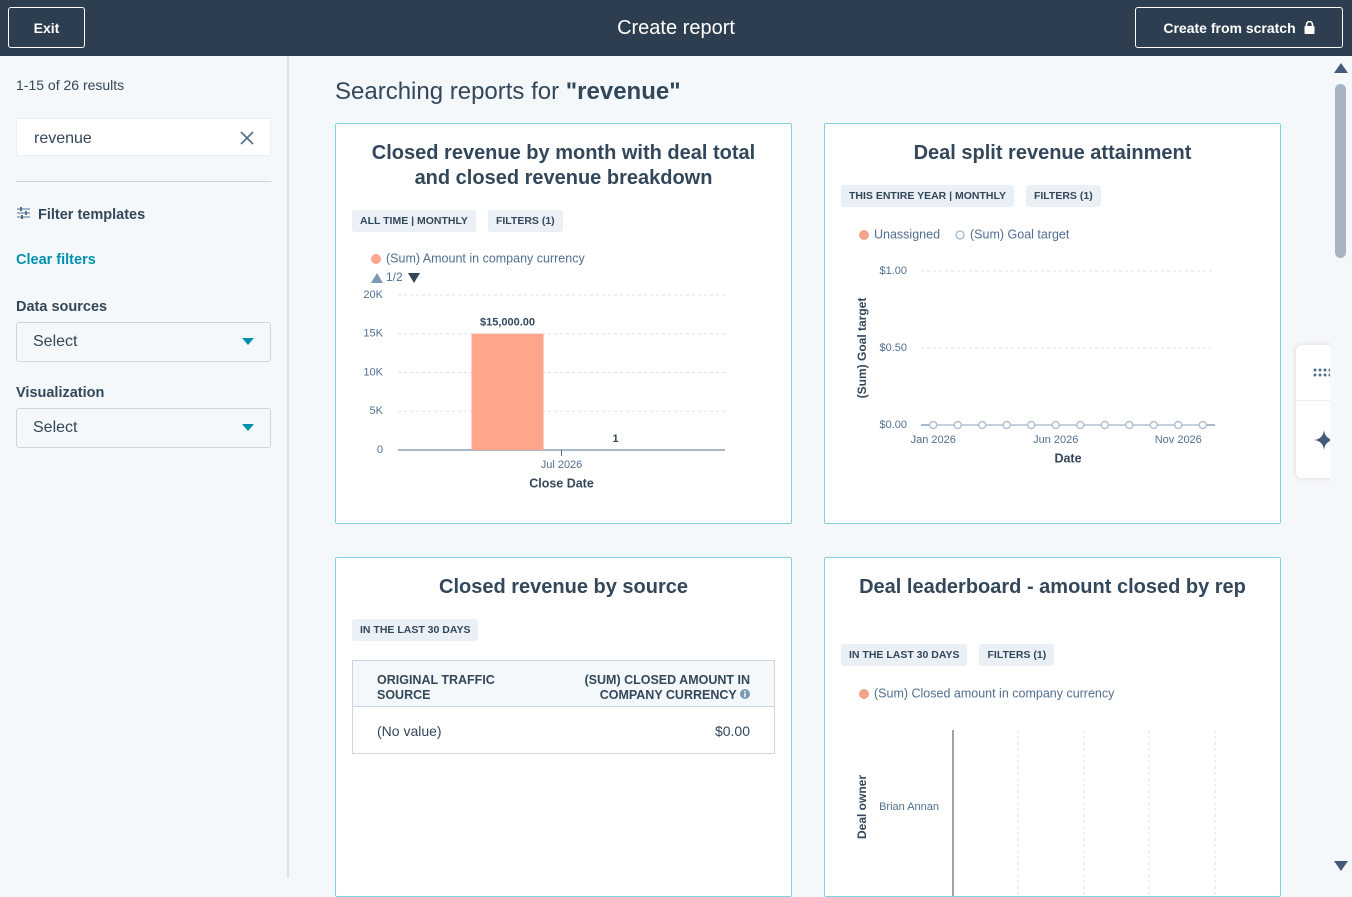 This screenshot has height=897, width=1352. Describe the element at coordinates (1055, 440) in the screenshot. I see `x-tick-label: Jun 2026` at that location.